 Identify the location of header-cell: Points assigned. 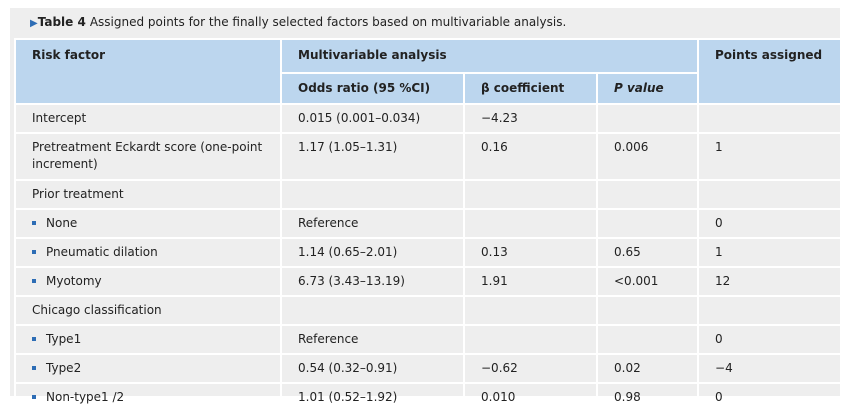
(770, 71).